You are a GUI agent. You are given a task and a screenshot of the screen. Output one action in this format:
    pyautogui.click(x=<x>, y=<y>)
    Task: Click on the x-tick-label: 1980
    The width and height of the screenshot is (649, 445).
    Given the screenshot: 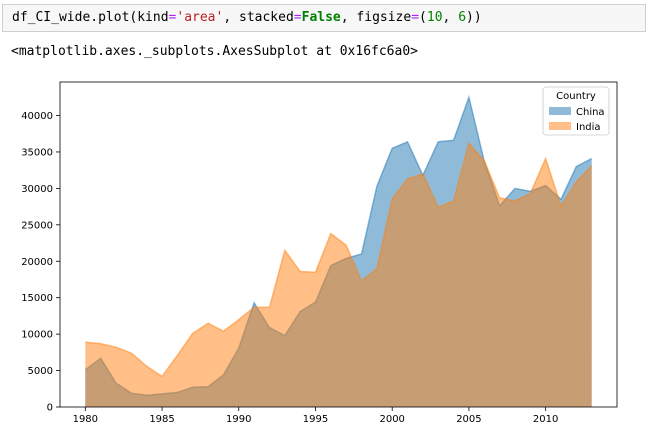 What is the action you would take?
    pyautogui.click(x=85, y=419)
    